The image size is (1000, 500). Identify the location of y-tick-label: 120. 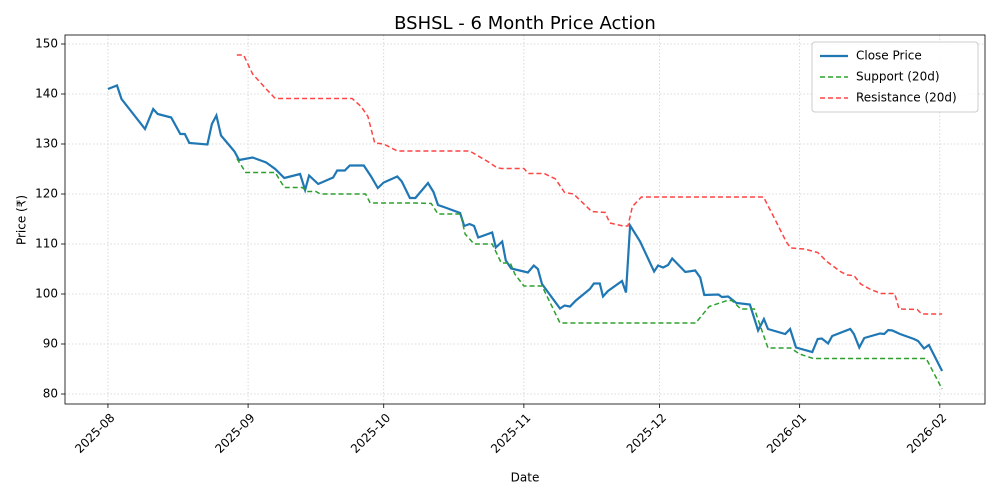
(46, 194).